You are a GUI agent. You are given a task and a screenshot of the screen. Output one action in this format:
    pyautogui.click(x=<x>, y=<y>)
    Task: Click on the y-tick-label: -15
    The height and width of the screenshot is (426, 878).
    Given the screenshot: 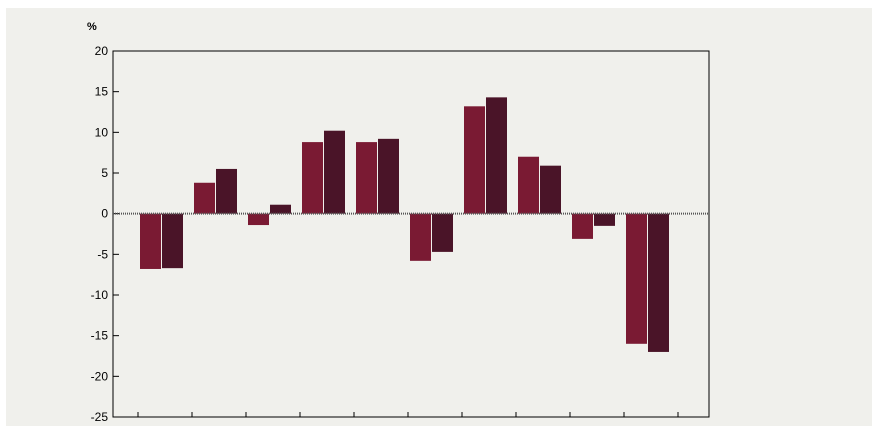 What is the action you would take?
    pyautogui.click(x=100, y=336)
    